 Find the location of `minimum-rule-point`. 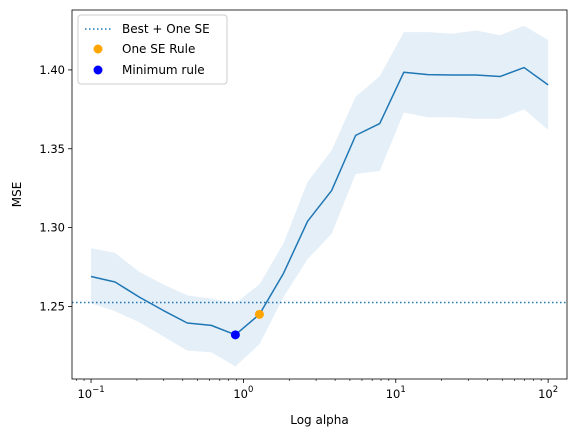

minimum-rule-point is located at coordinates (235, 335).